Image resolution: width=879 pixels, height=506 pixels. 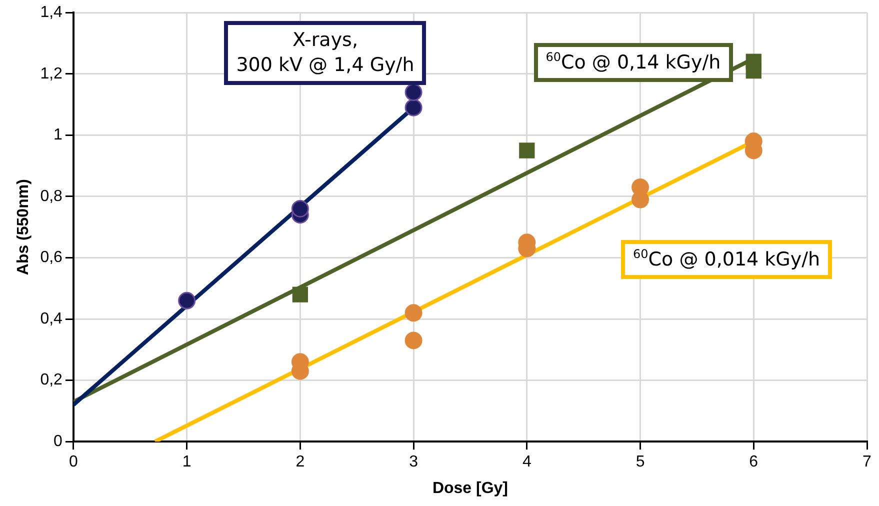 What do you see at coordinates (413, 462) in the screenshot?
I see `x-tick-label: 3` at bounding box center [413, 462].